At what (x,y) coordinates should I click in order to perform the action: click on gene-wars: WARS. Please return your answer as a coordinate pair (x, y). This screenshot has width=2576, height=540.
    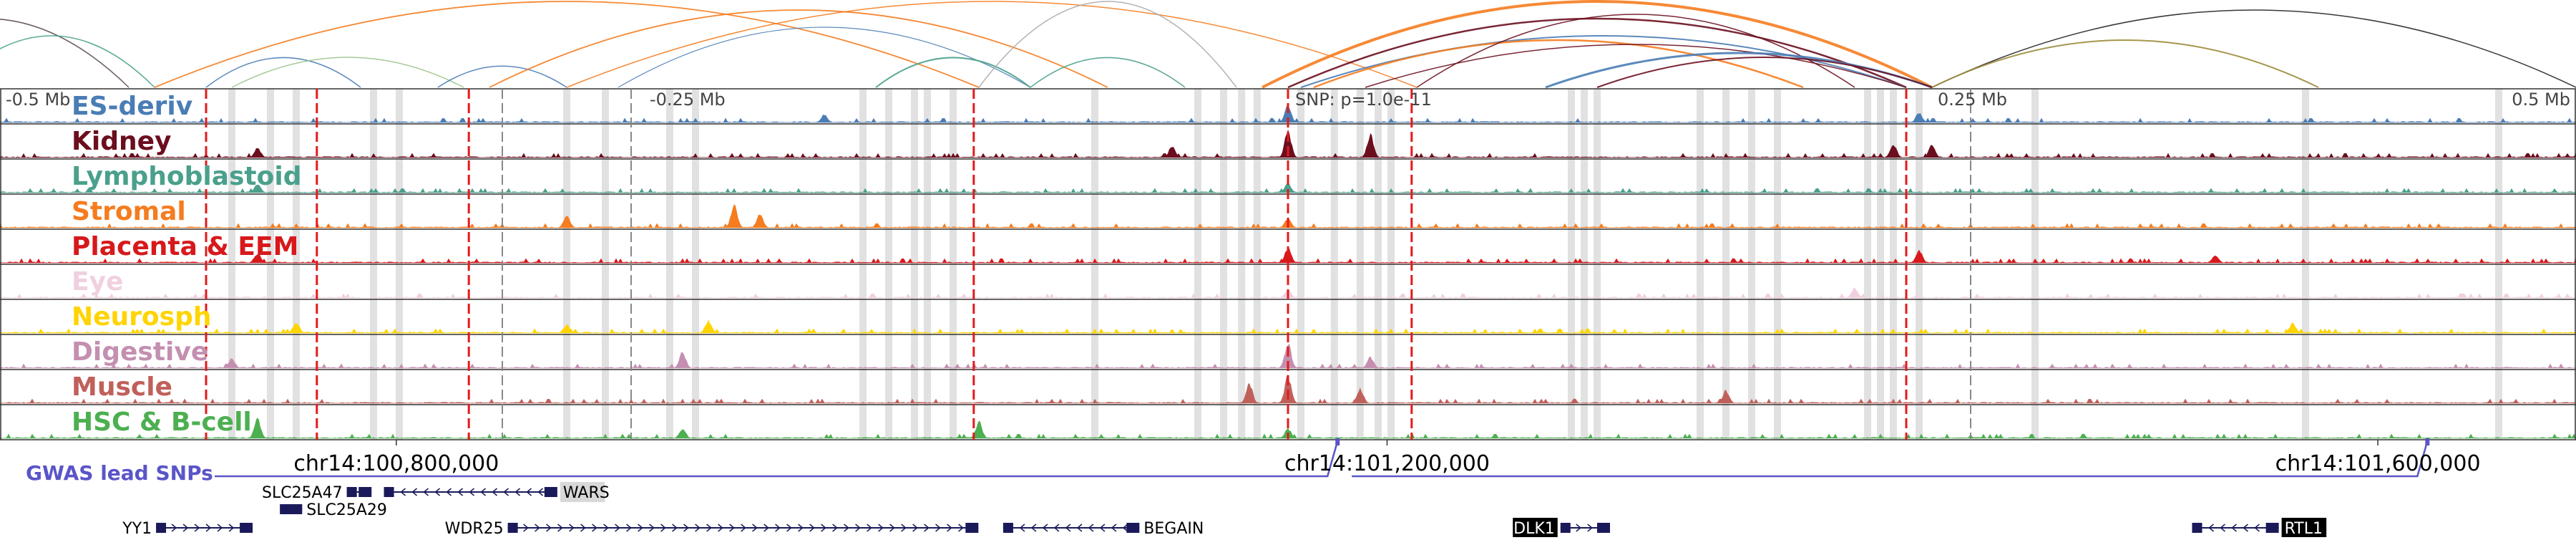
    Looking at the image, I should click on (497, 492).